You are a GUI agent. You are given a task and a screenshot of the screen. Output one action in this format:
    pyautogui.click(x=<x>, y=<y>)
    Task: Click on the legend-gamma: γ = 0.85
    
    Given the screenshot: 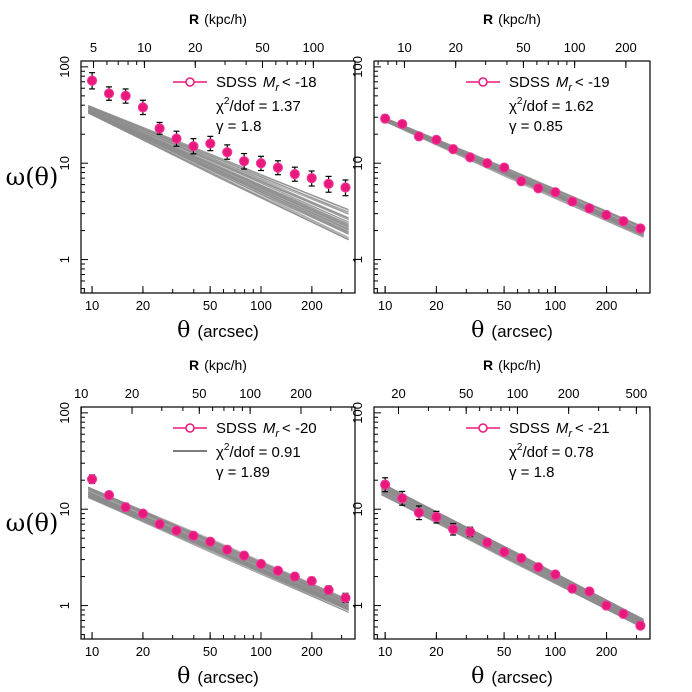 What is the action you would take?
    pyautogui.click(x=536, y=126)
    